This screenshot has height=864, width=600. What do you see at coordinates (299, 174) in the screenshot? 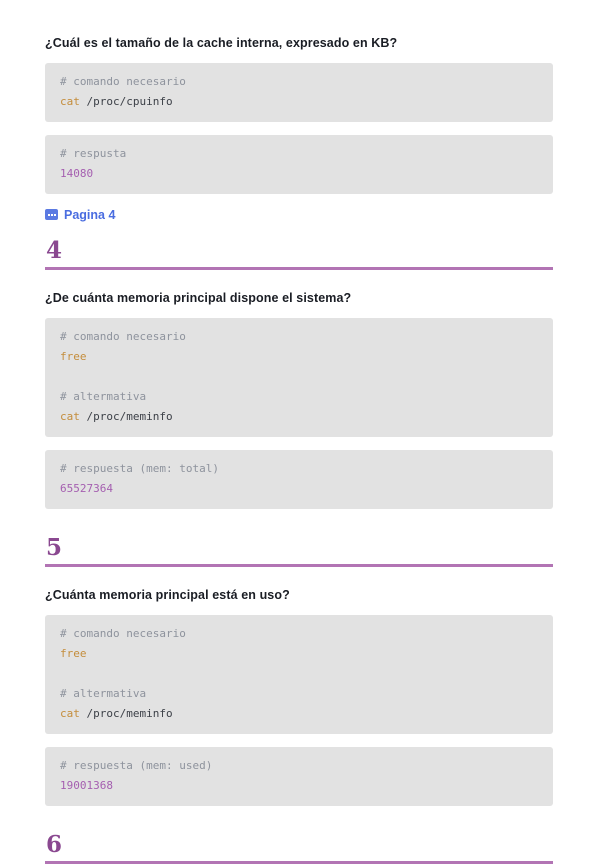
I see `code-line: 14080` at bounding box center [299, 174].